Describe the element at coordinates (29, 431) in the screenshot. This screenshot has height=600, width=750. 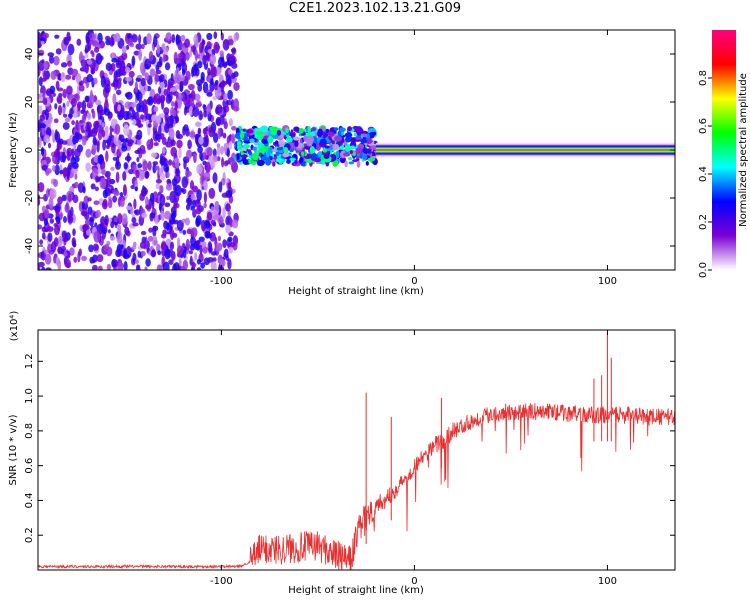
I see `y-tick-label: 0.8` at that location.